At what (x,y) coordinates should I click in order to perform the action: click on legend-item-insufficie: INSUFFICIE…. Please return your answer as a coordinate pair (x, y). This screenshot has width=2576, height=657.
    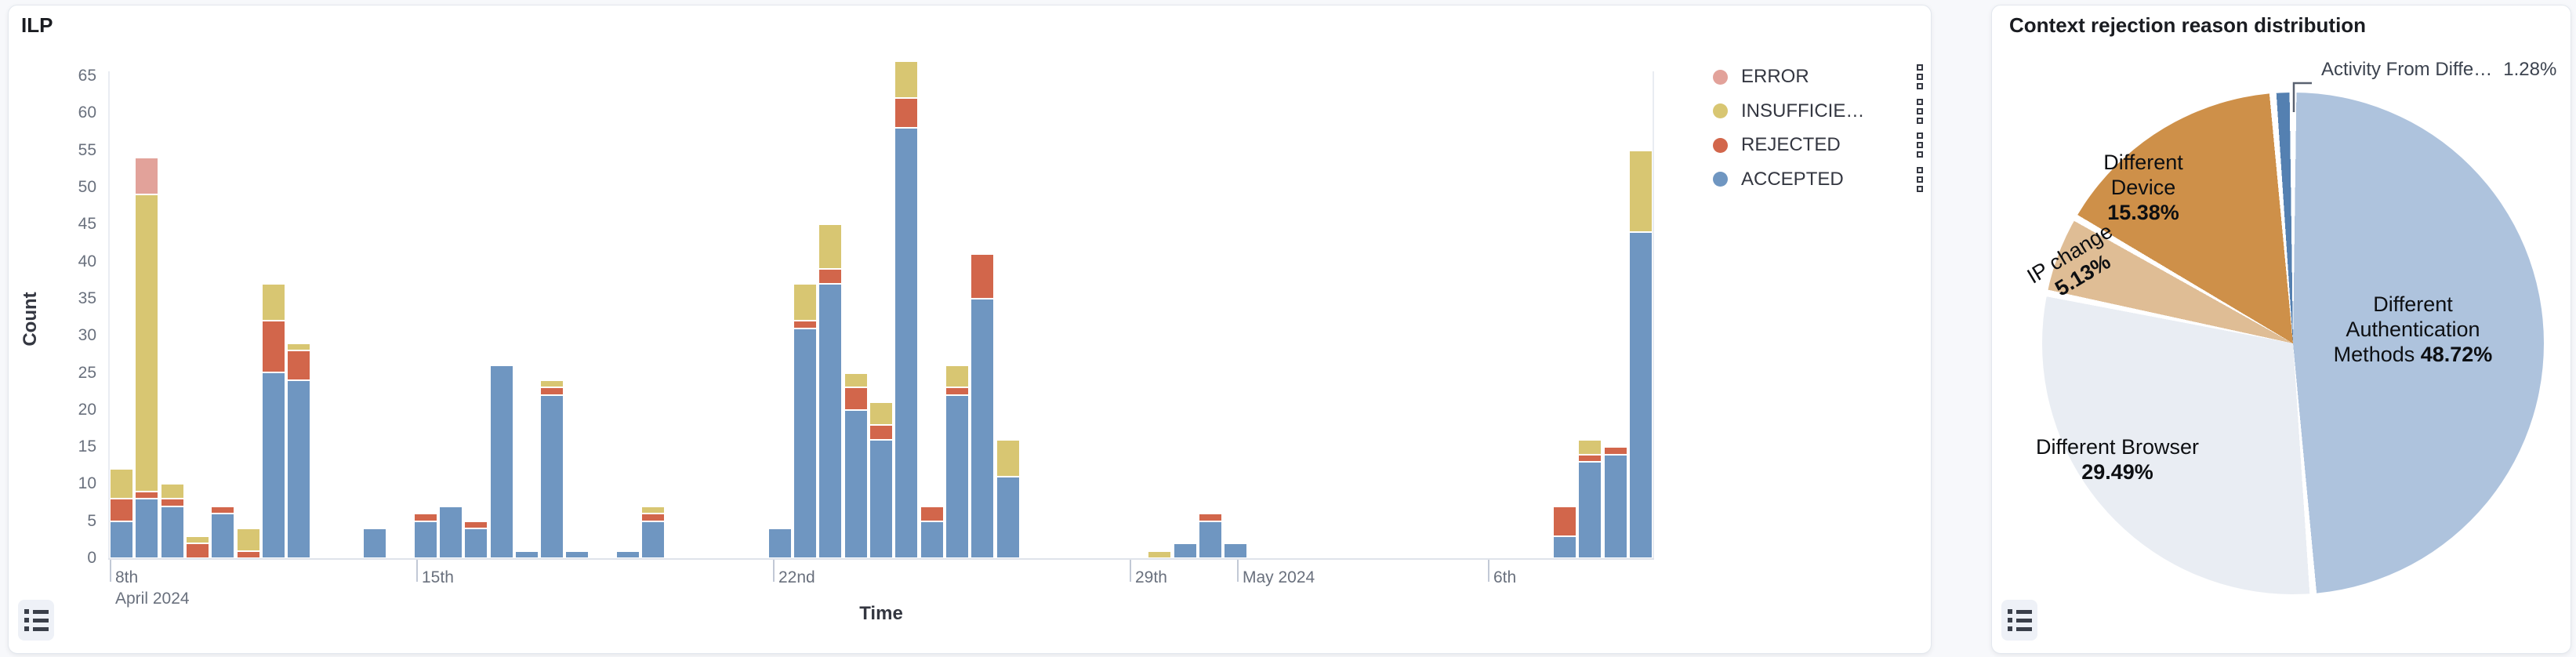
    Looking at the image, I should click on (1819, 111).